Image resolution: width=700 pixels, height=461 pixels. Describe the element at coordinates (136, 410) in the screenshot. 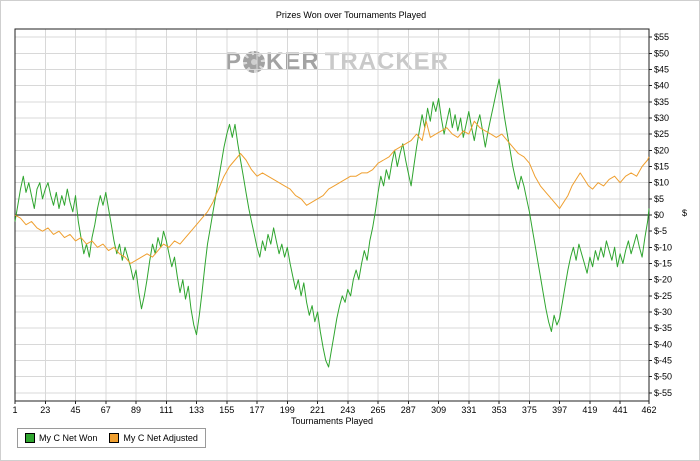

I see `svg-text: 89` at that location.